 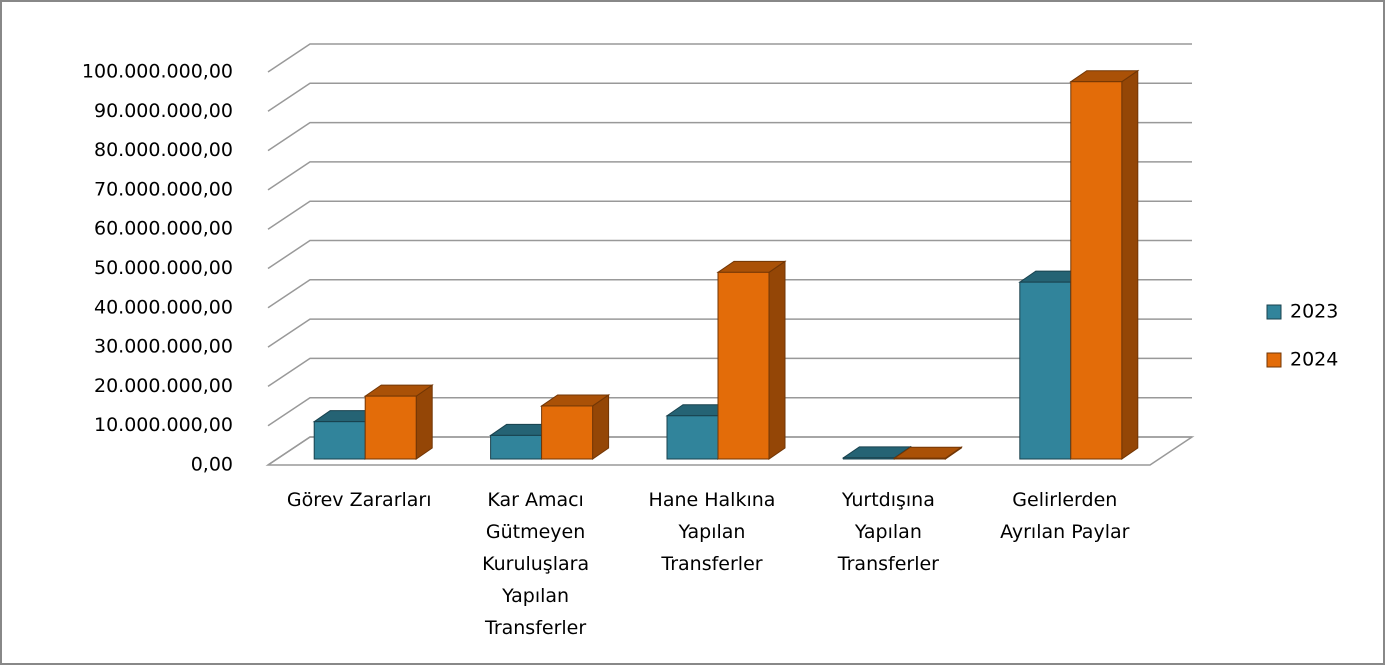 I want to click on y-tick-label: 50.000.000,00, so click(x=163, y=268).